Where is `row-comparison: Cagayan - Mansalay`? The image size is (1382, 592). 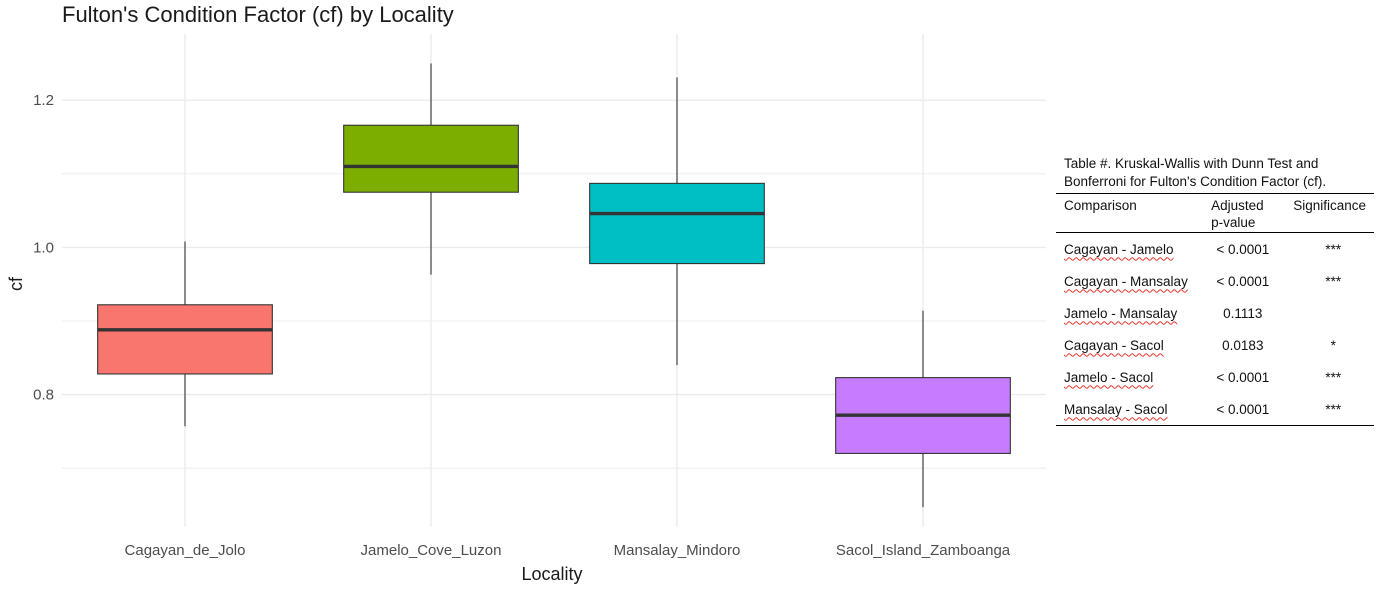
row-comparison: Cagayan - Mansalay is located at coordinates (1126, 281).